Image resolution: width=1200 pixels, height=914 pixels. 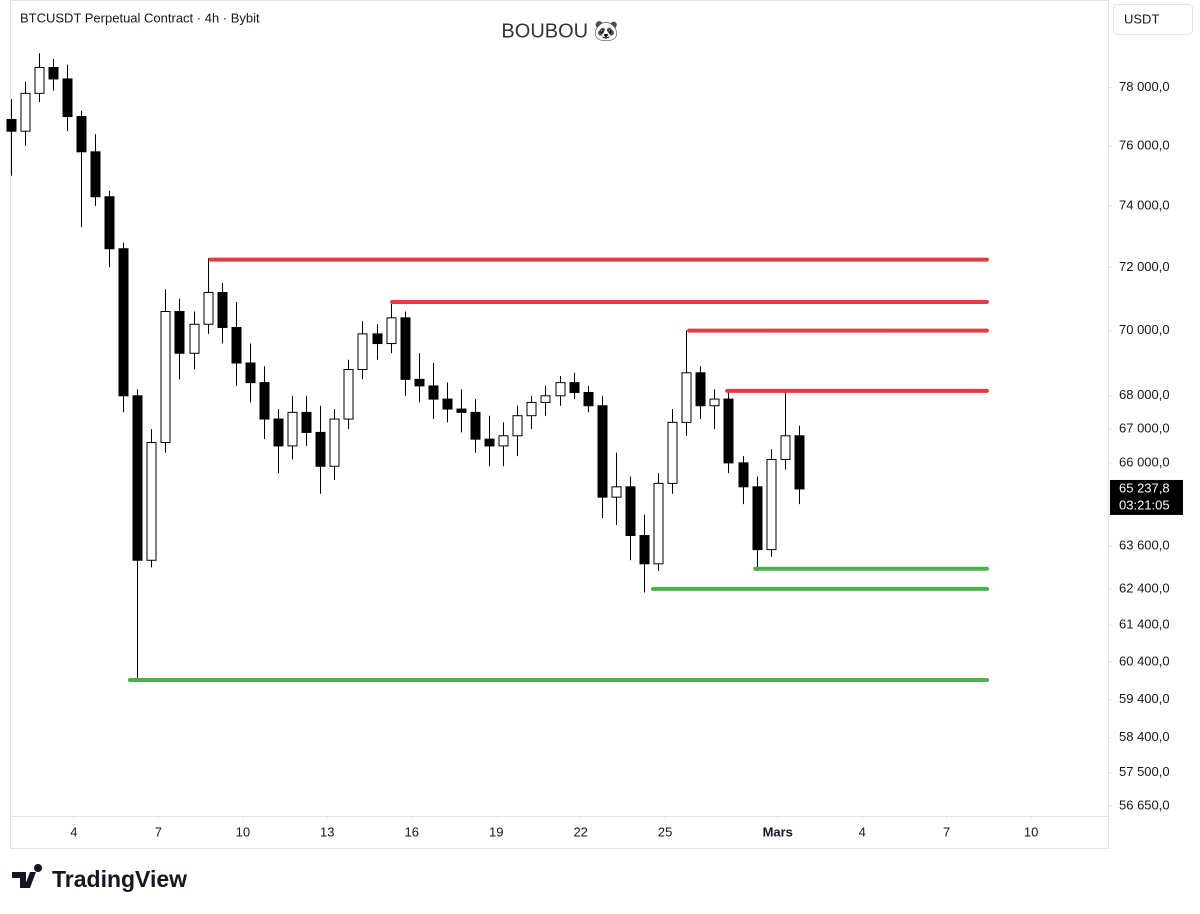 What do you see at coordinates (1144, 204) in the screenshot?
I see `y-tick-label: 74 000,0` at bounding box center [1144, 204].